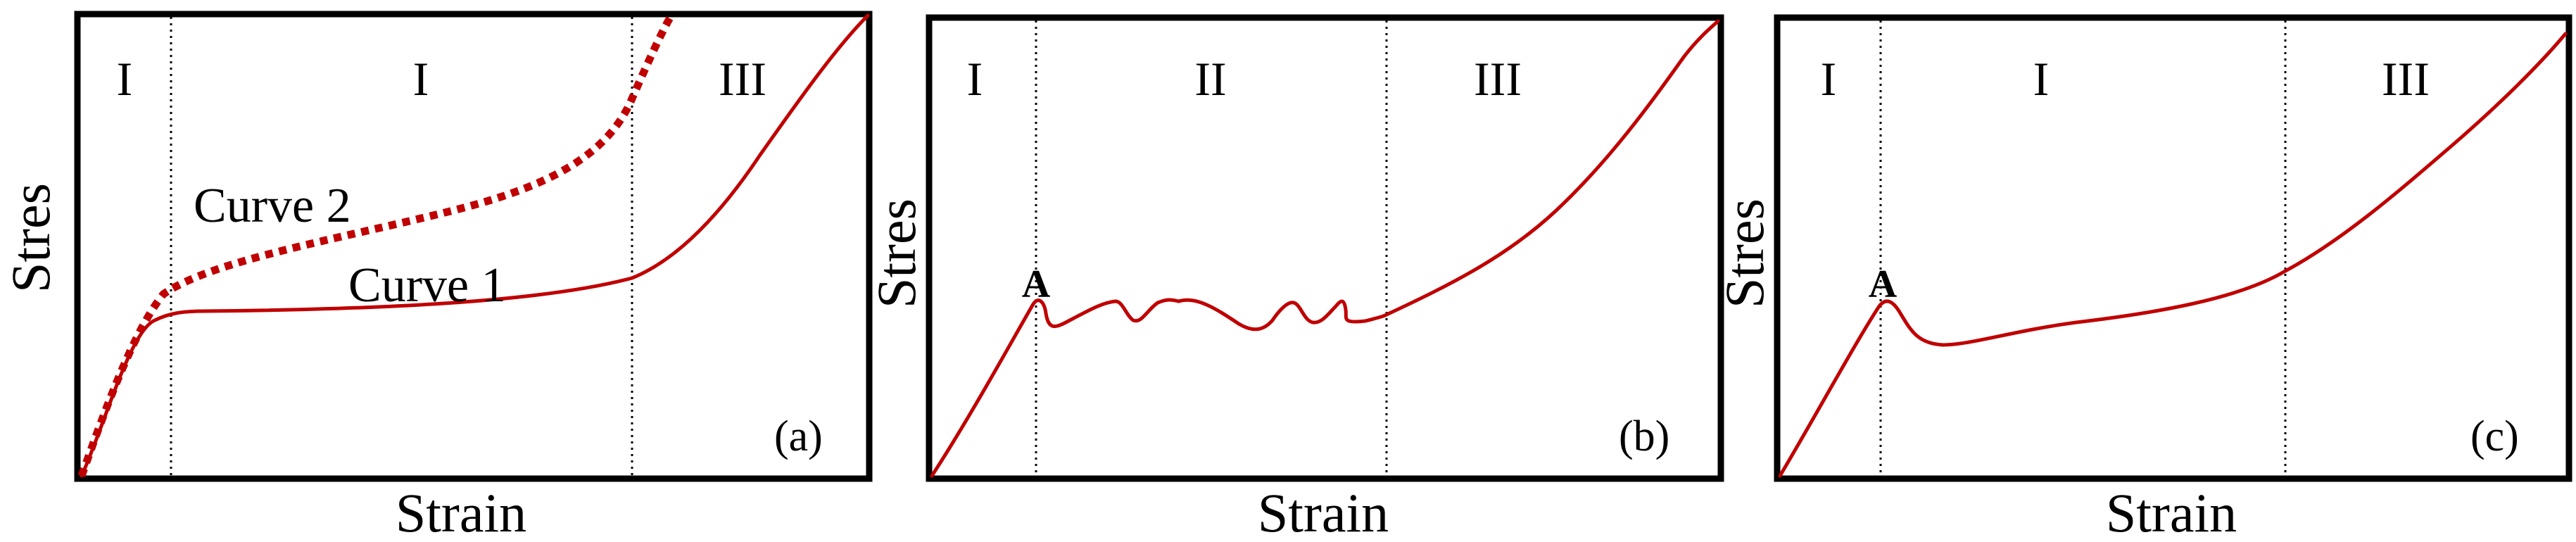 The width and height of the screenshot is (2576, 542). What do you see at coordinates (421, 79) in the screenshot?
I see `panel-a-region-2: I` at bounding box center [421, 79].